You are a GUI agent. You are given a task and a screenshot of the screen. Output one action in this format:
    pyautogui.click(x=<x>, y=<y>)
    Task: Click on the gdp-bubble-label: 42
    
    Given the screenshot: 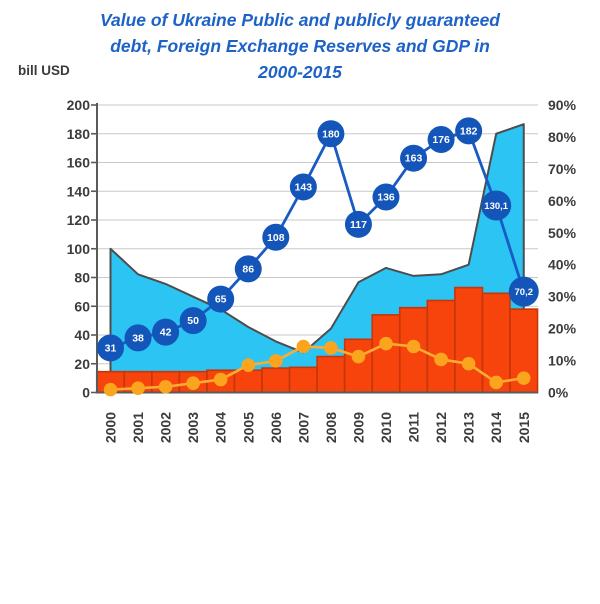 What is the action you would take?
    pyautogui.click(x=166, y=333)
    